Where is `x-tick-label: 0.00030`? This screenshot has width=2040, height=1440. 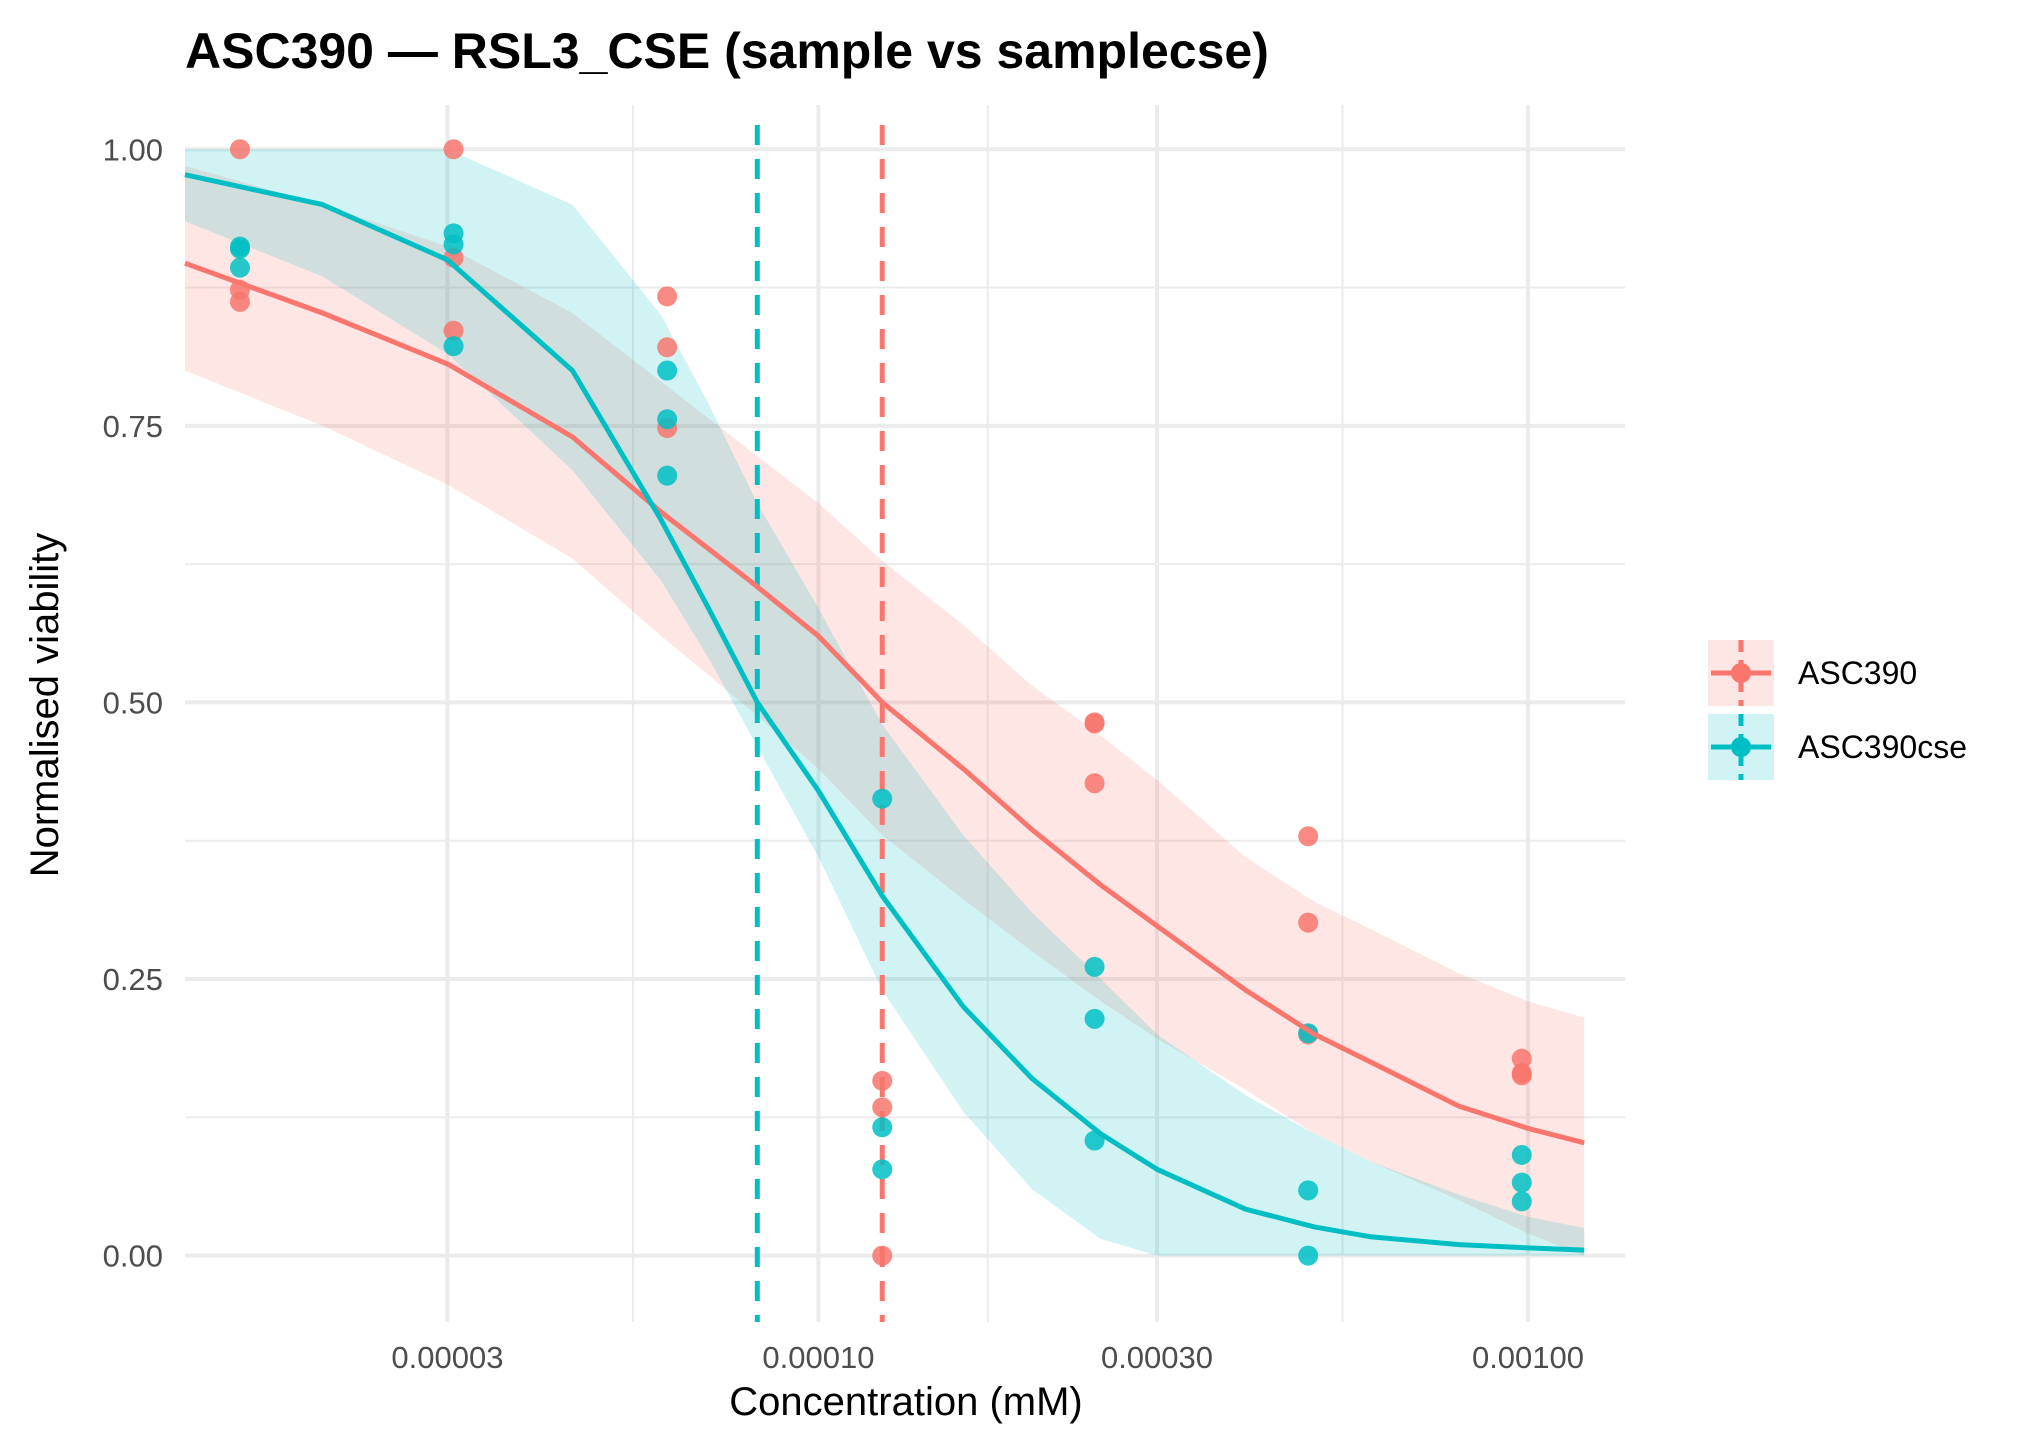 x-tick-label: 0.00030 is located at coordinates (1157, 1357).